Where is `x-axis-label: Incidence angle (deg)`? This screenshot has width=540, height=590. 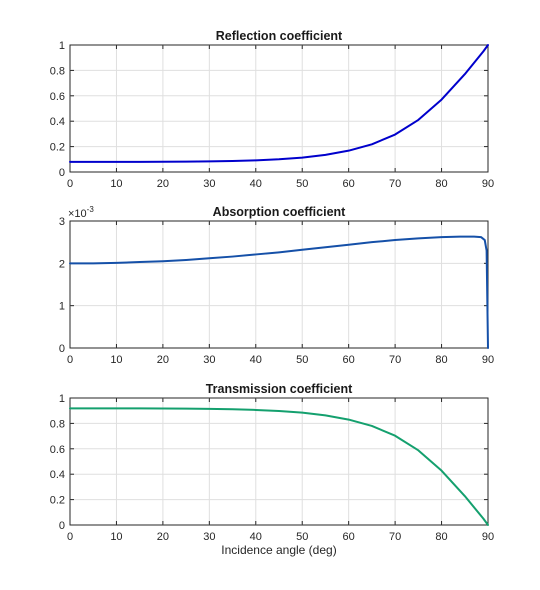
x-axis-label: Incidence angle (deg) is located at coordinates (278, 550).